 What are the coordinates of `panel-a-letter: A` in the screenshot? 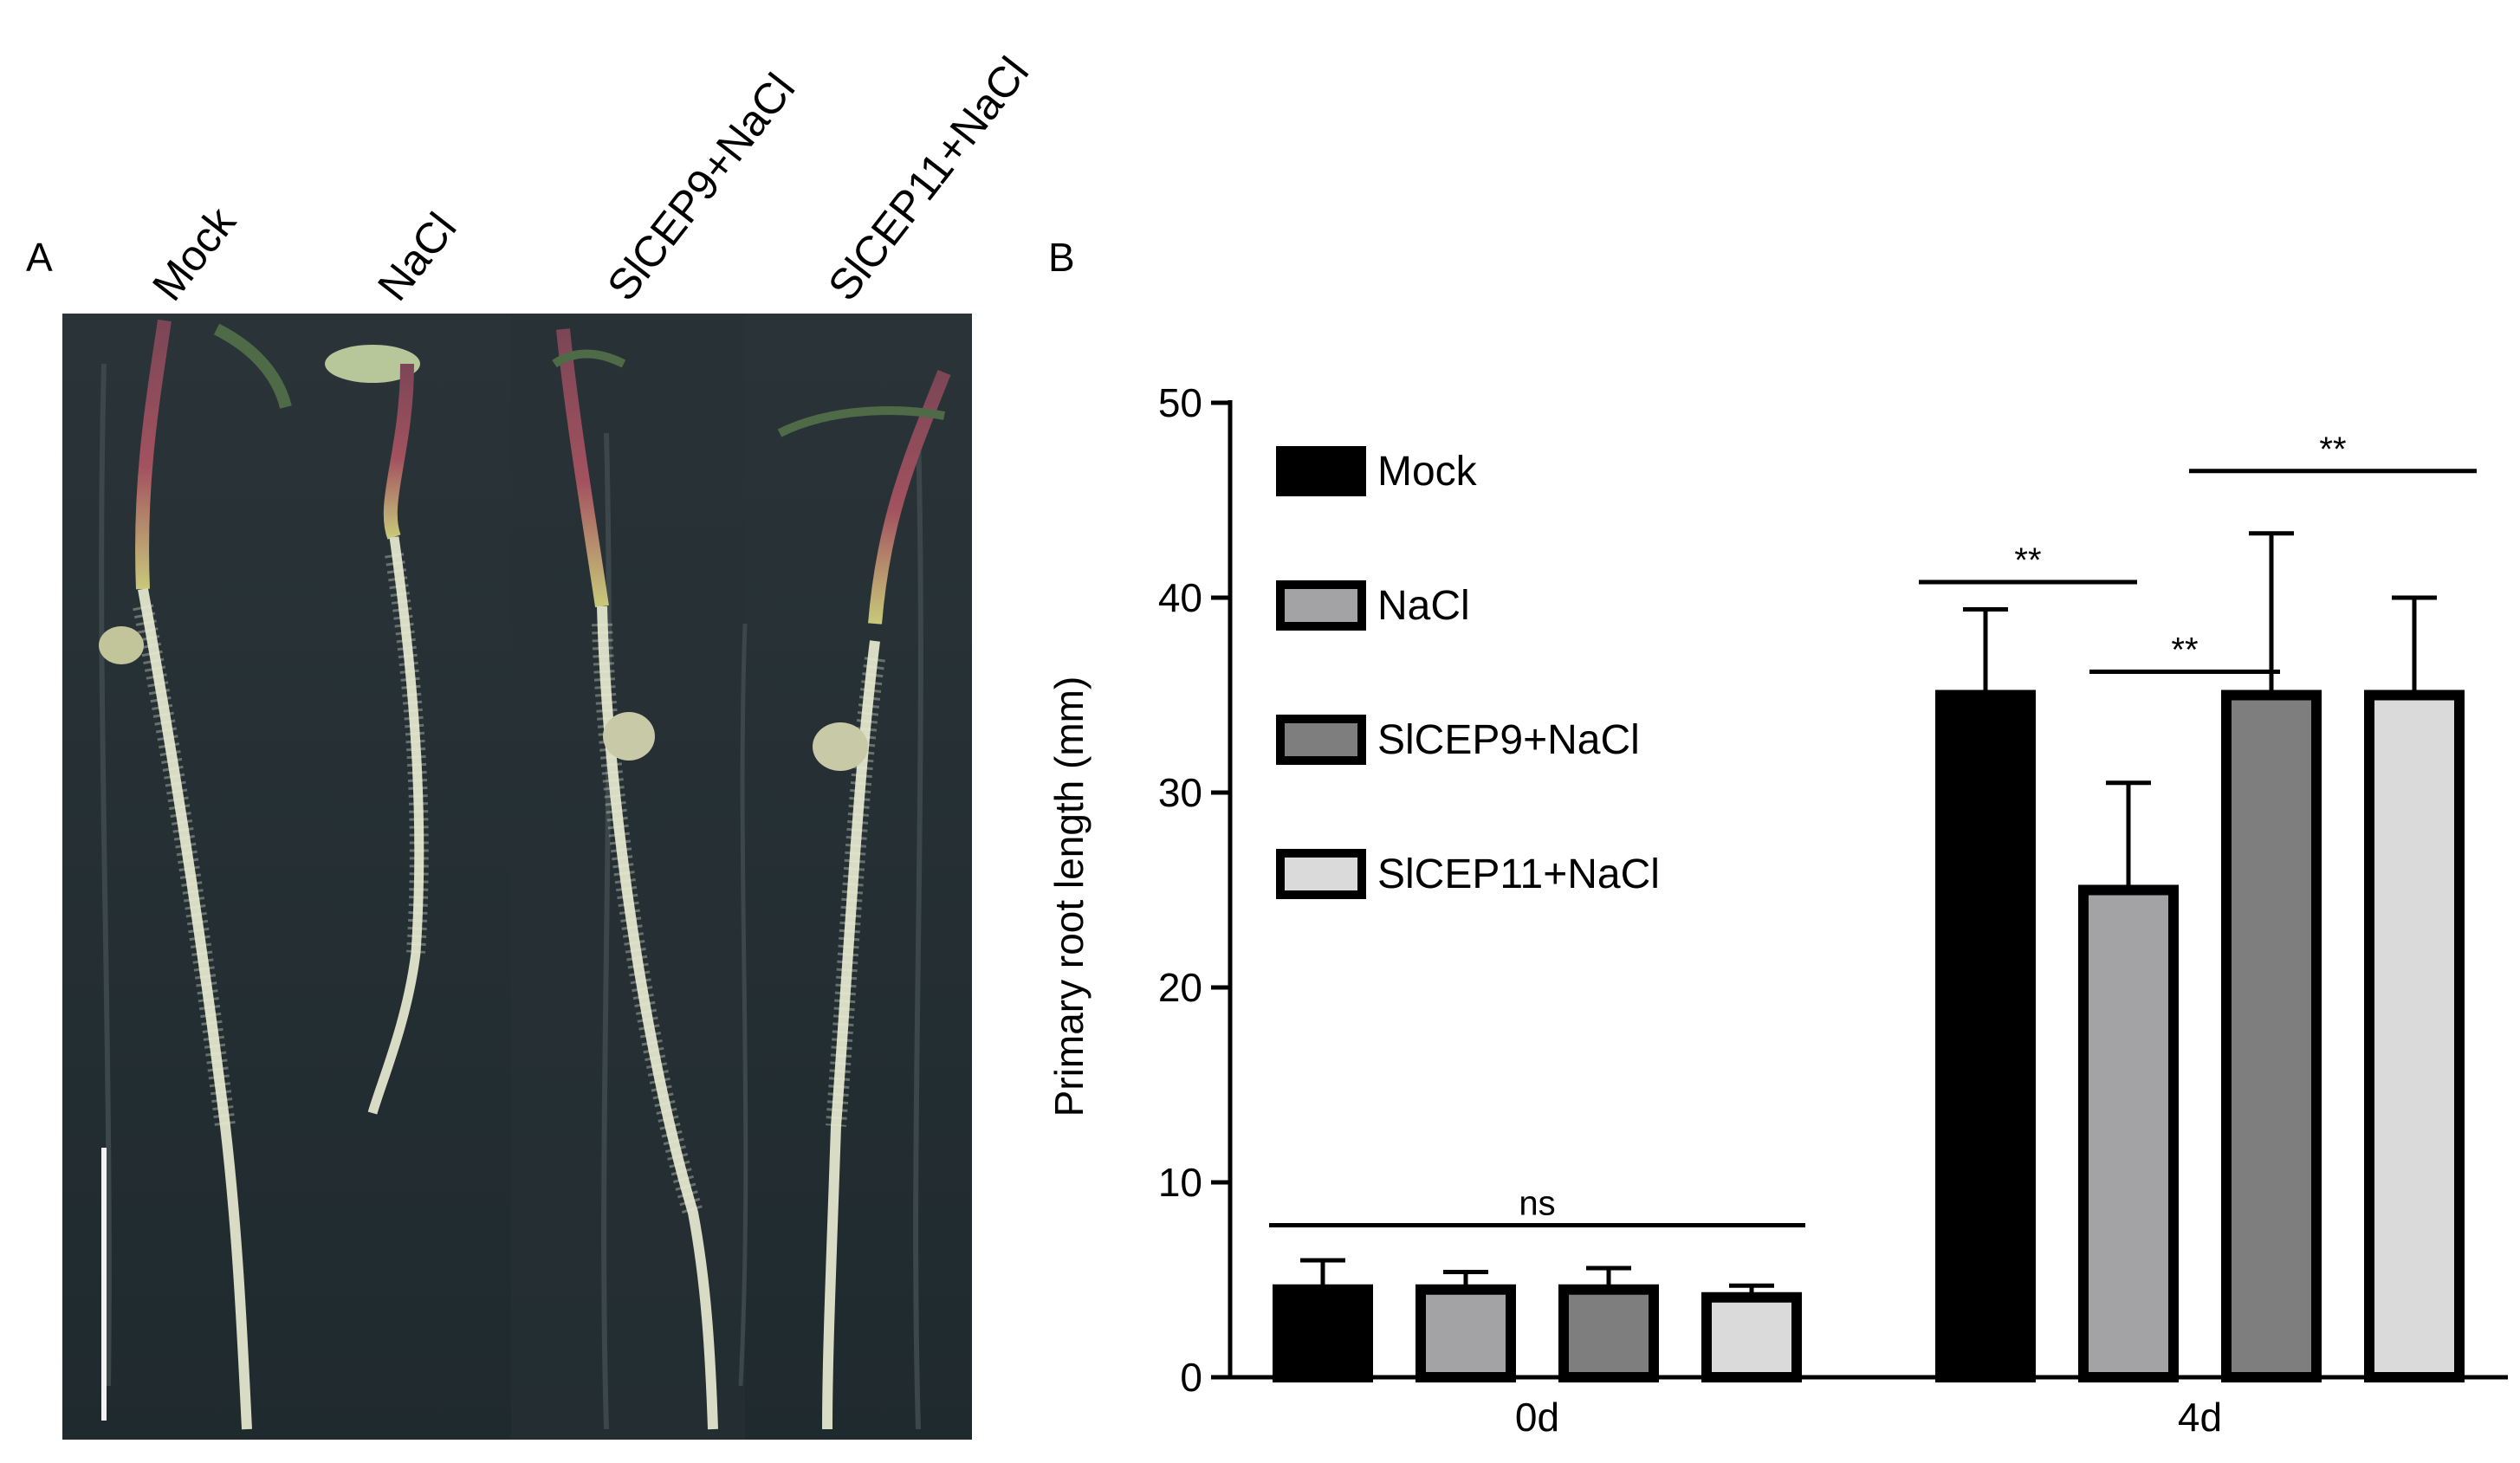 It's located at (39, 257).